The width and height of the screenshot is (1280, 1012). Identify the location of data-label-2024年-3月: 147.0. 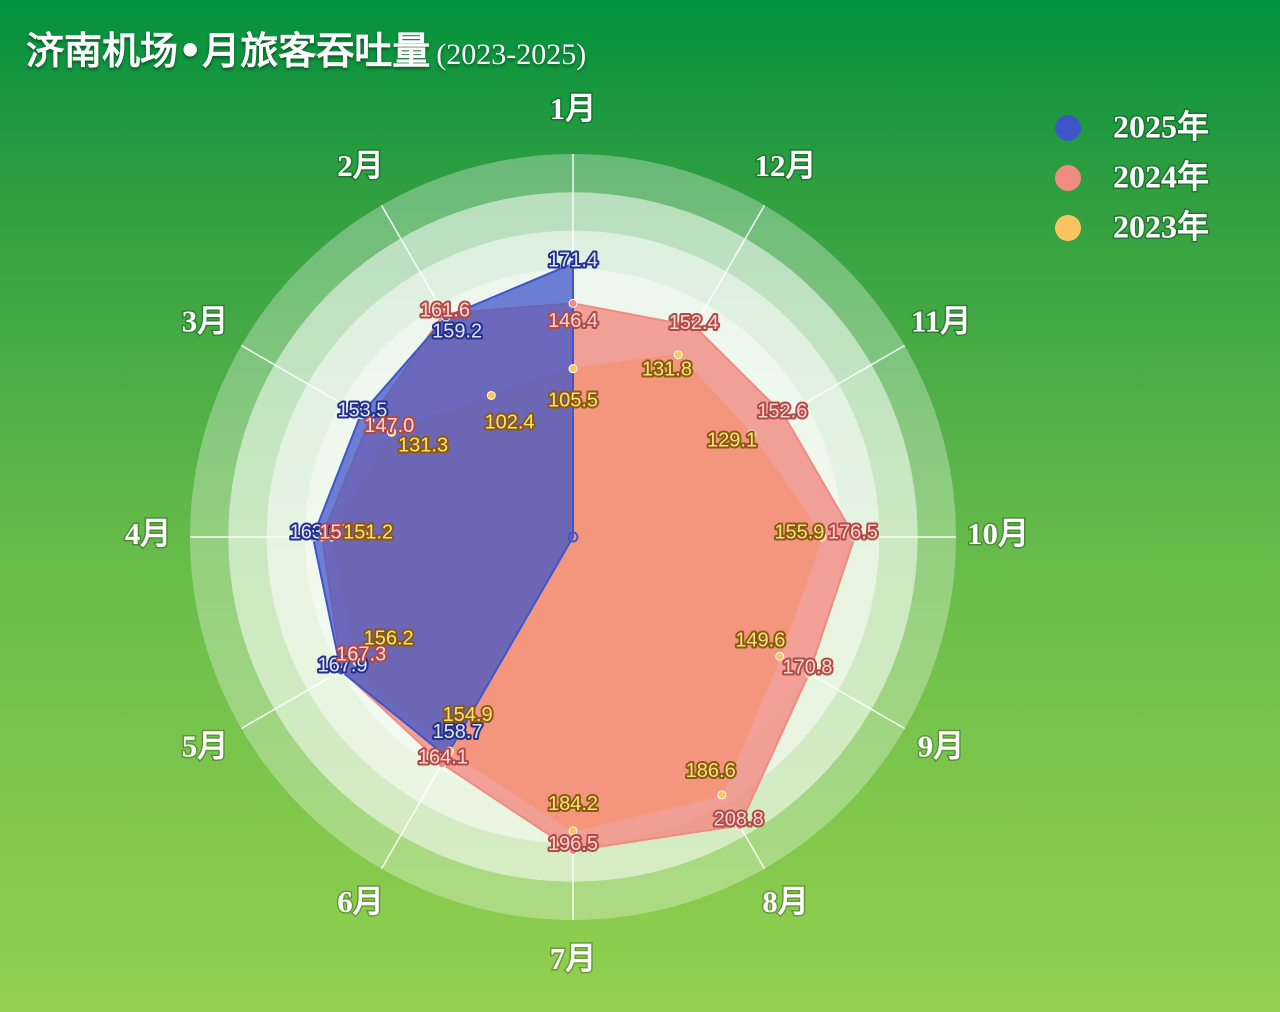
(389, 426).